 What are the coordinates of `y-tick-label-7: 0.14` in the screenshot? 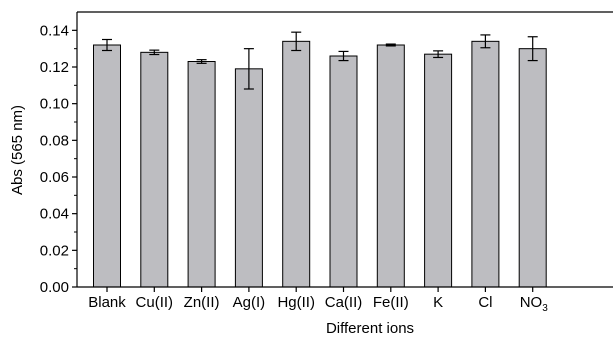 It's located at (54, 30).